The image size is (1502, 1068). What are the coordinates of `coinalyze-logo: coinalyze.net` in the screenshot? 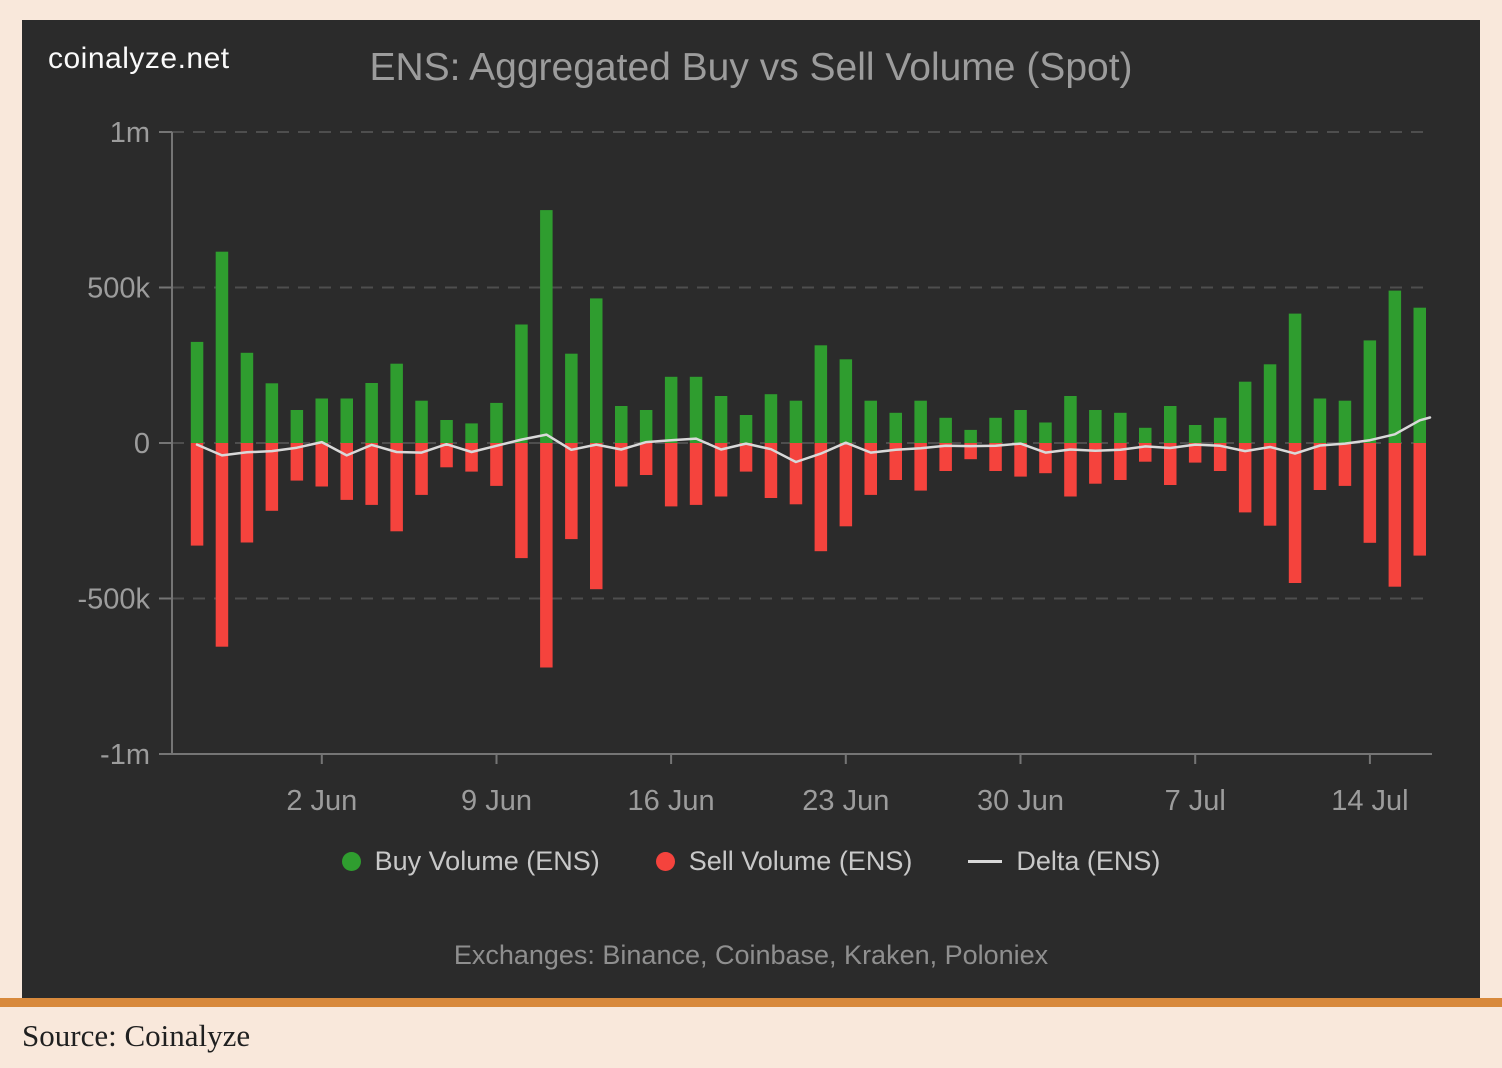 It's located at (139, 58).